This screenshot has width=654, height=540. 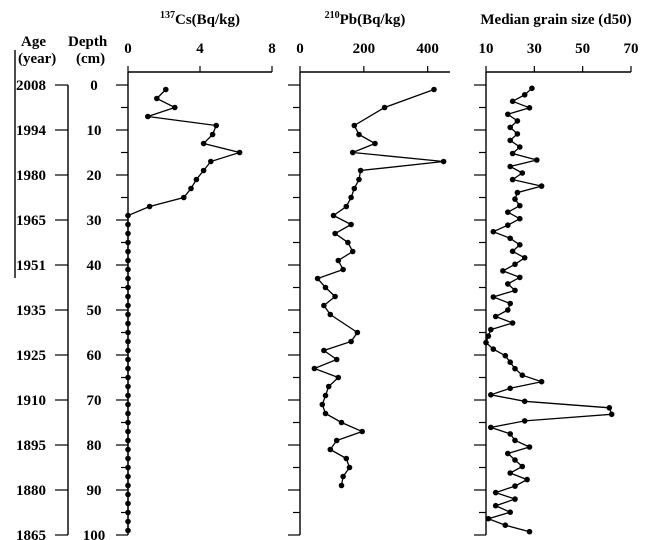 What do you see at coordinates (31, 534) in the screenshot?
I see `age-tick-label-10: 1865` at bounding box center [31, 534].